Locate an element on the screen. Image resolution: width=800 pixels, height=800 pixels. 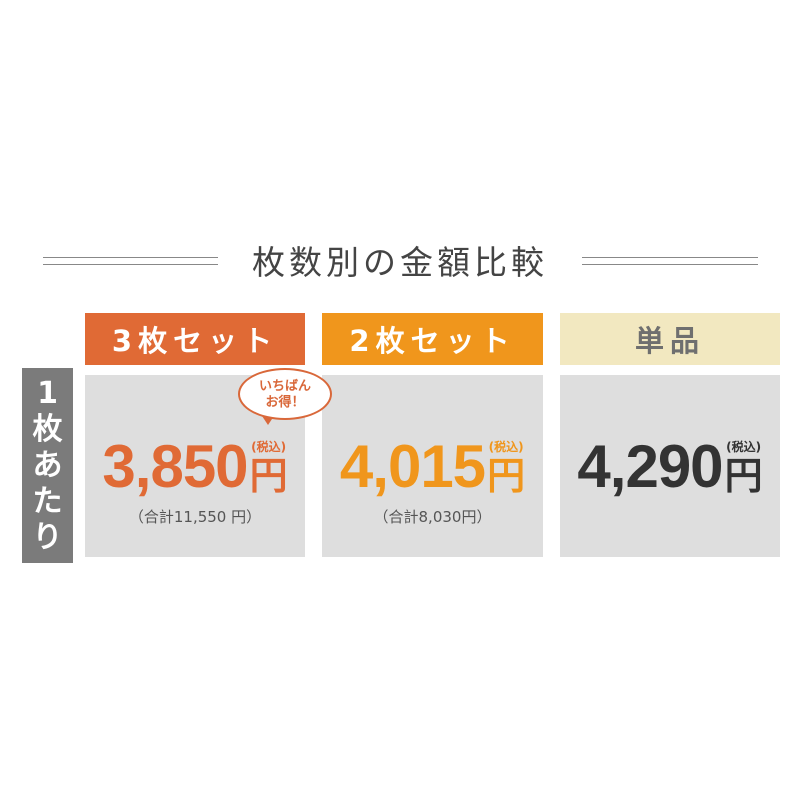
price-single: 4,290 (税込) 円 is located at coordinates (670, 466).